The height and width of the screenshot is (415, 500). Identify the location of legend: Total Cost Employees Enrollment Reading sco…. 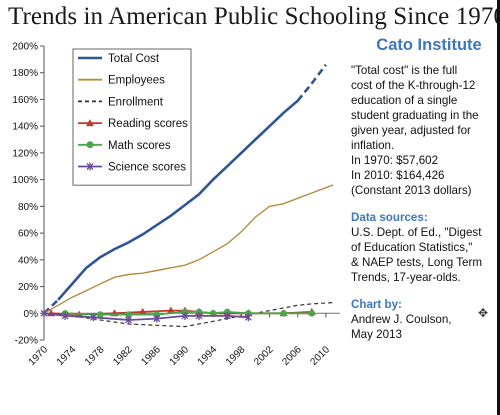
(132, 117).